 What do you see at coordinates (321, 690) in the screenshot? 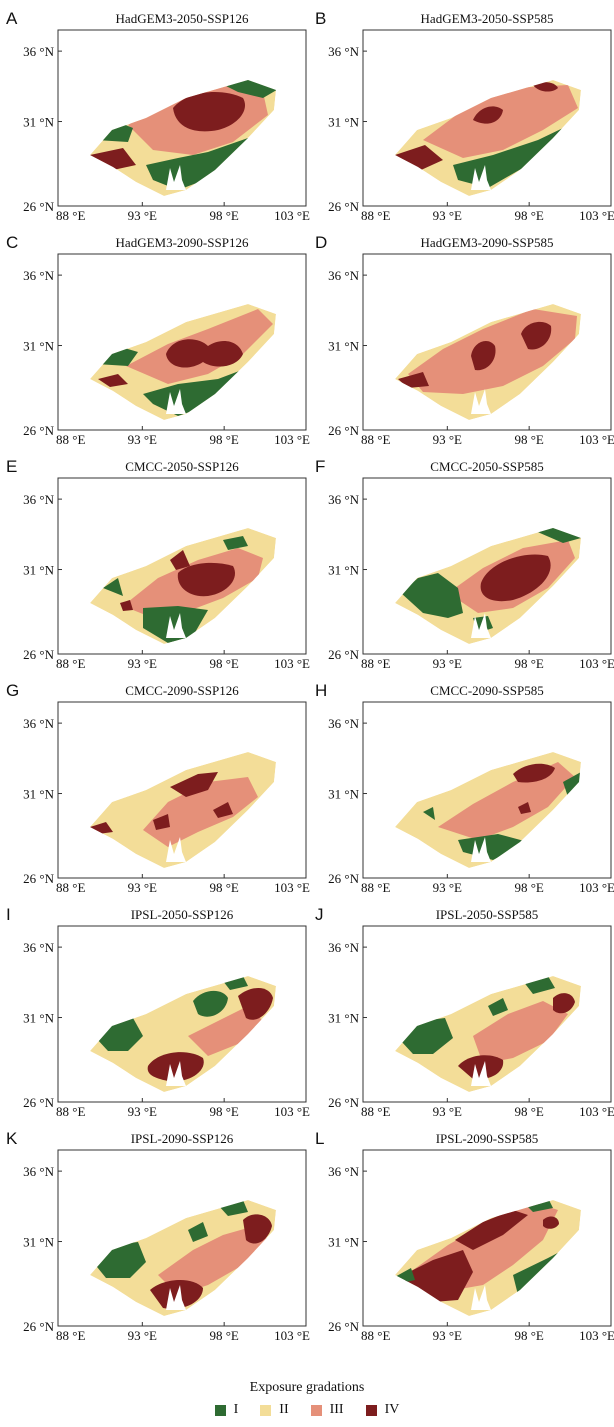
I see `panel-letter: H` at bounding box center [321, 690].